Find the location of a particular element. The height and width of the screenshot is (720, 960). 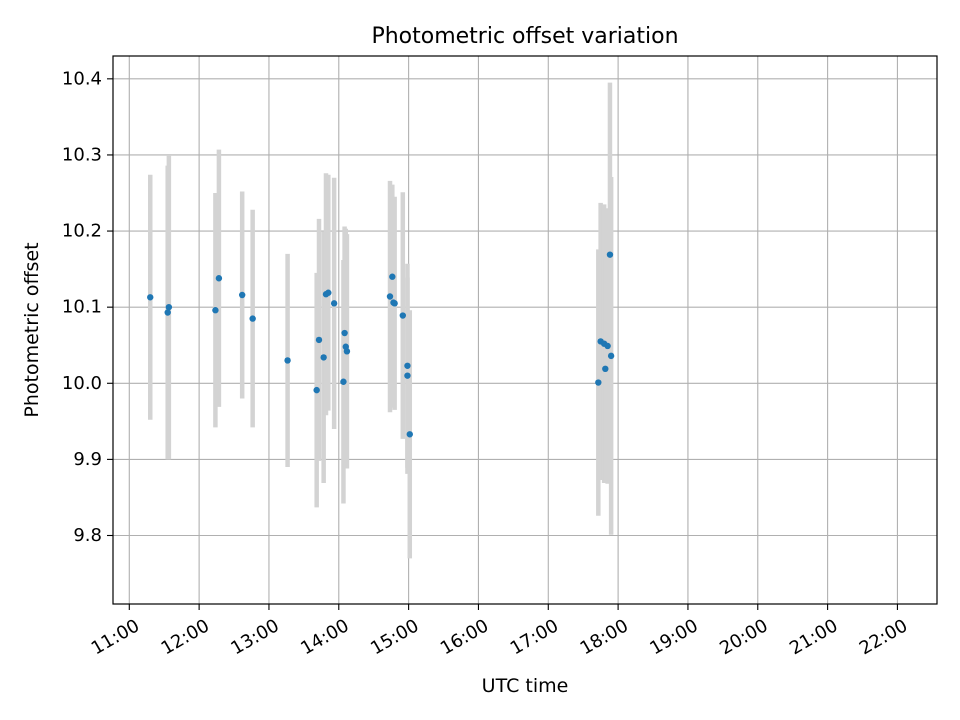

y-tick-label: 9.8 is located at coordinates (87, 535).